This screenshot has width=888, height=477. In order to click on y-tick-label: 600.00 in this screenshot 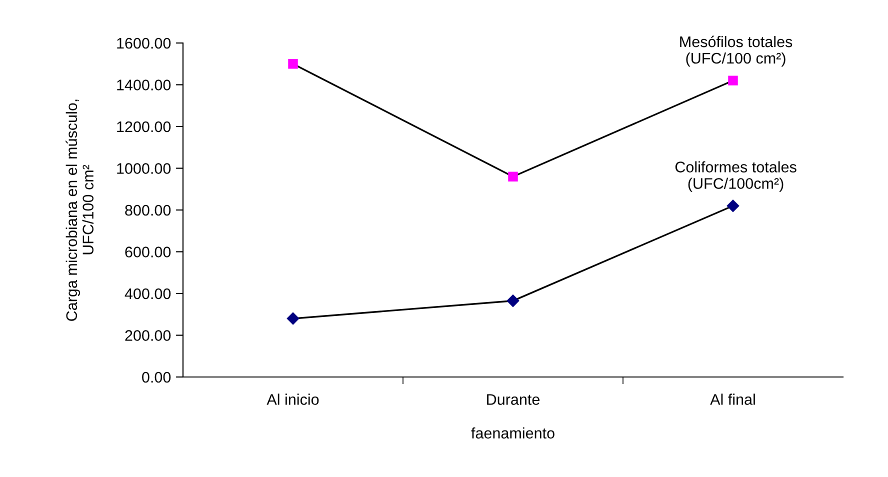, I will do `click(148, 252)`.